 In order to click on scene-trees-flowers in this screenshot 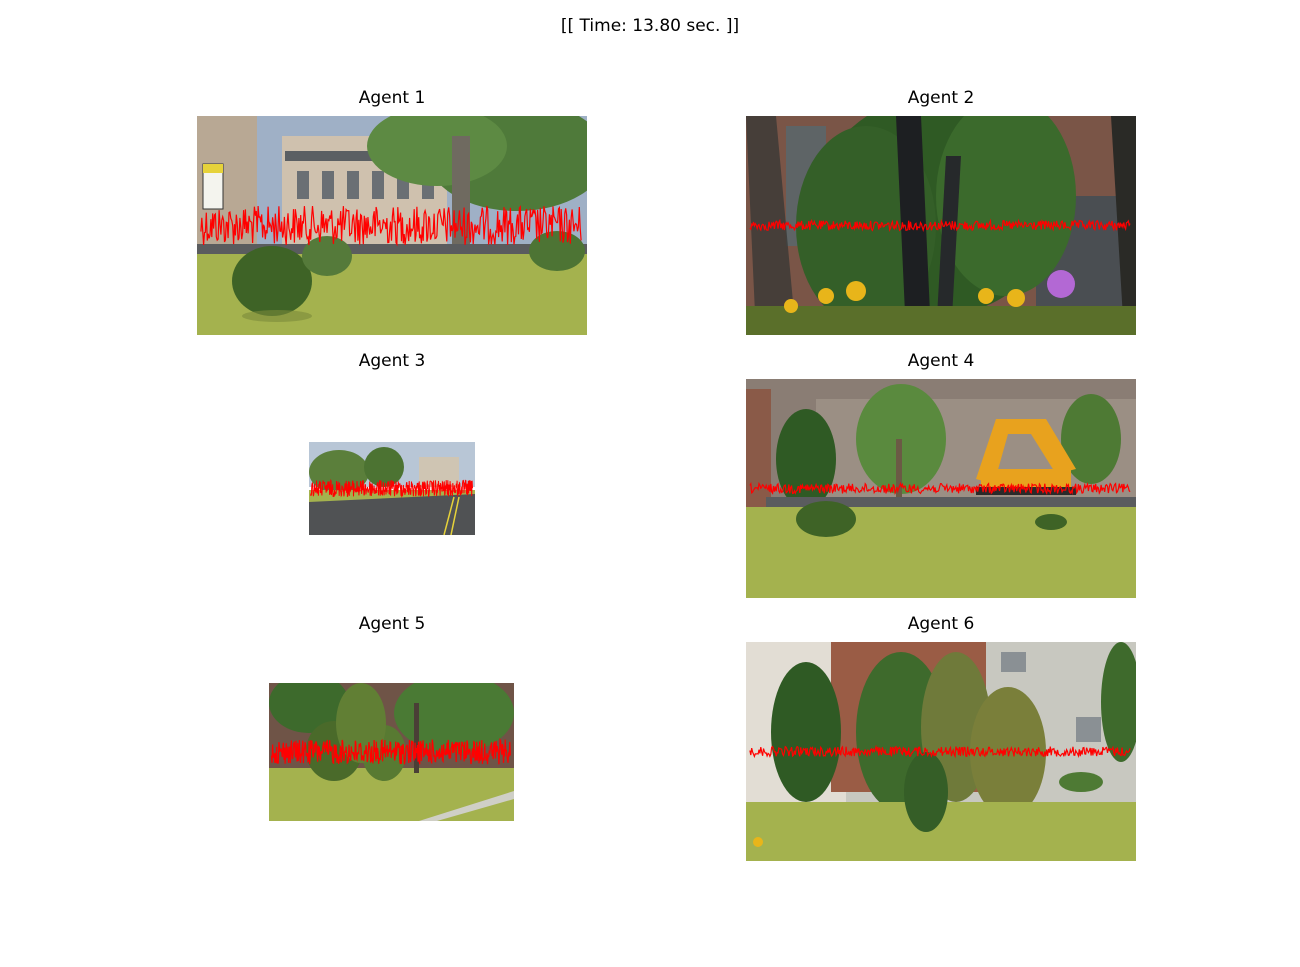, I will do `click(941, 225)`.